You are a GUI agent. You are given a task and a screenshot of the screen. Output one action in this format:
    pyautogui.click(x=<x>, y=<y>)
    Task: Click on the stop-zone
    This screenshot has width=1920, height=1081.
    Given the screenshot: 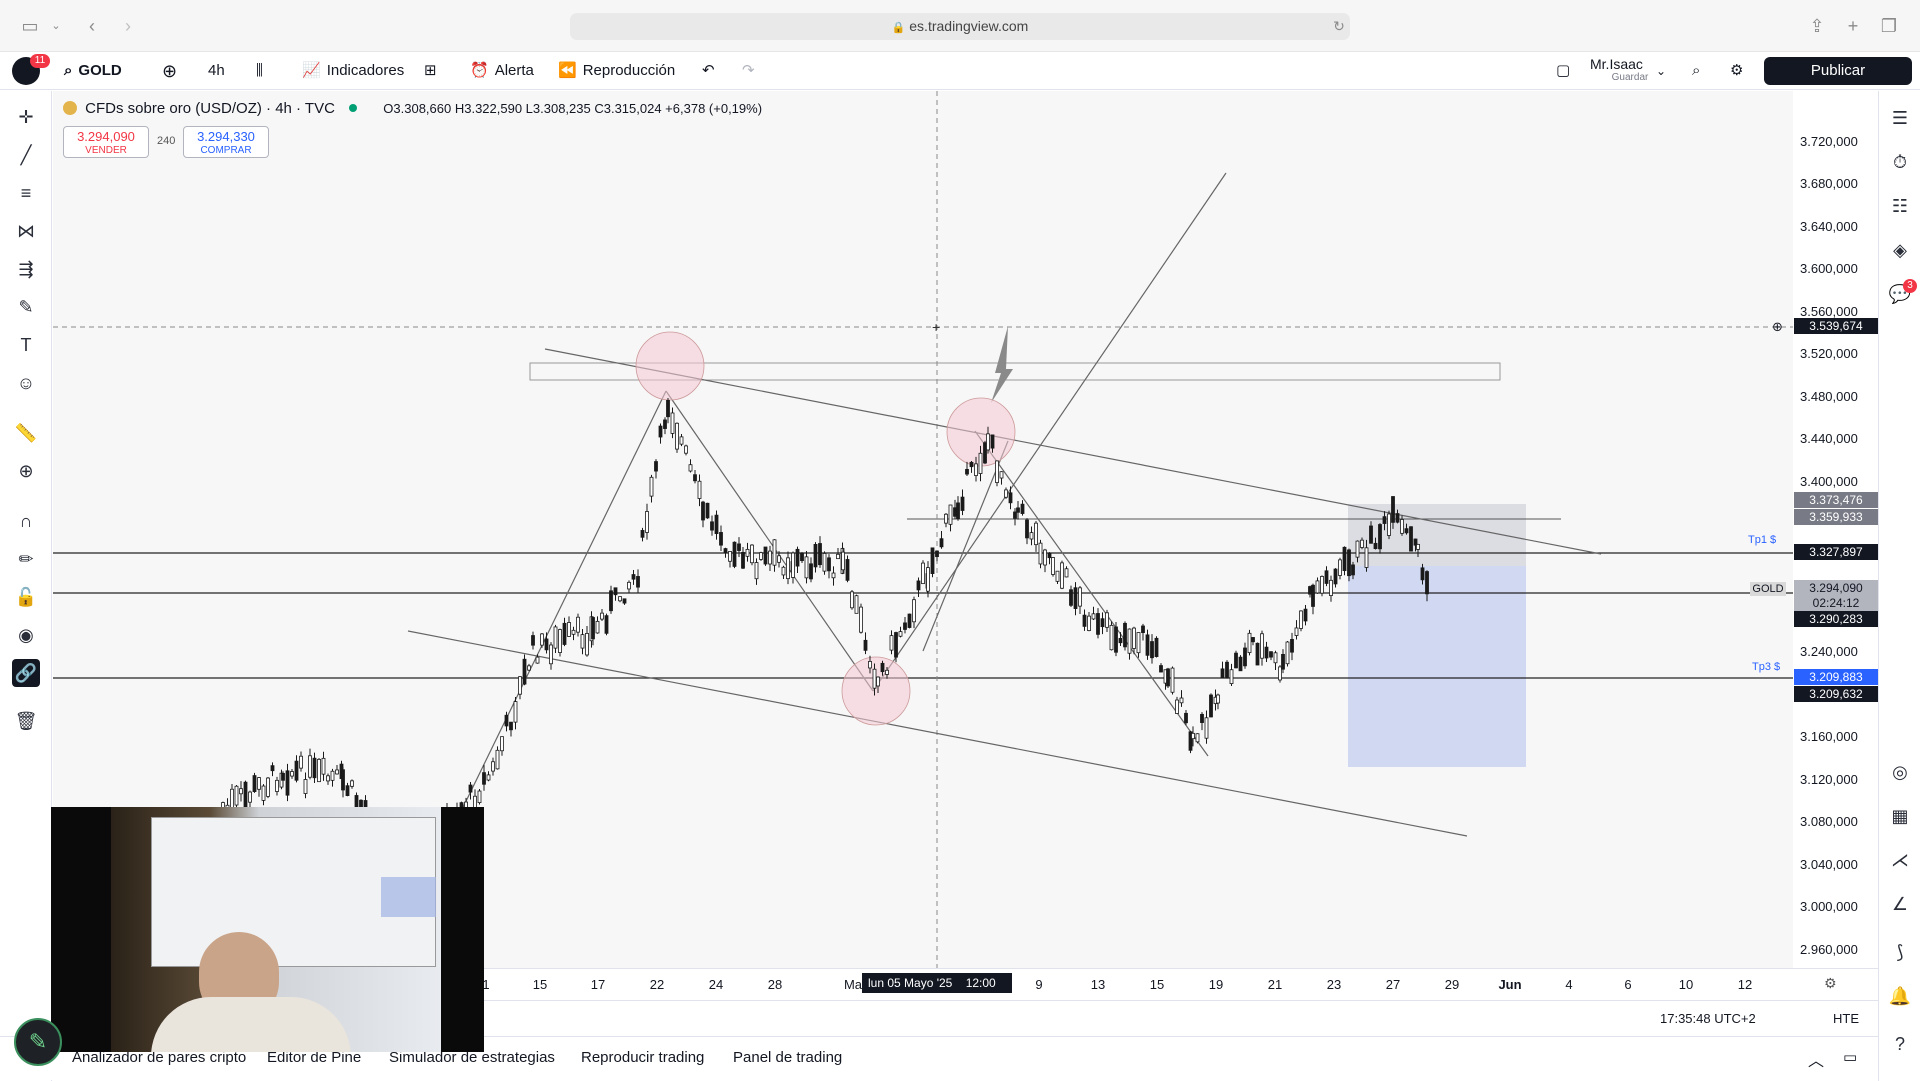 What is the action you would take?
    pyautogui.click(x=1437, y=535)
    